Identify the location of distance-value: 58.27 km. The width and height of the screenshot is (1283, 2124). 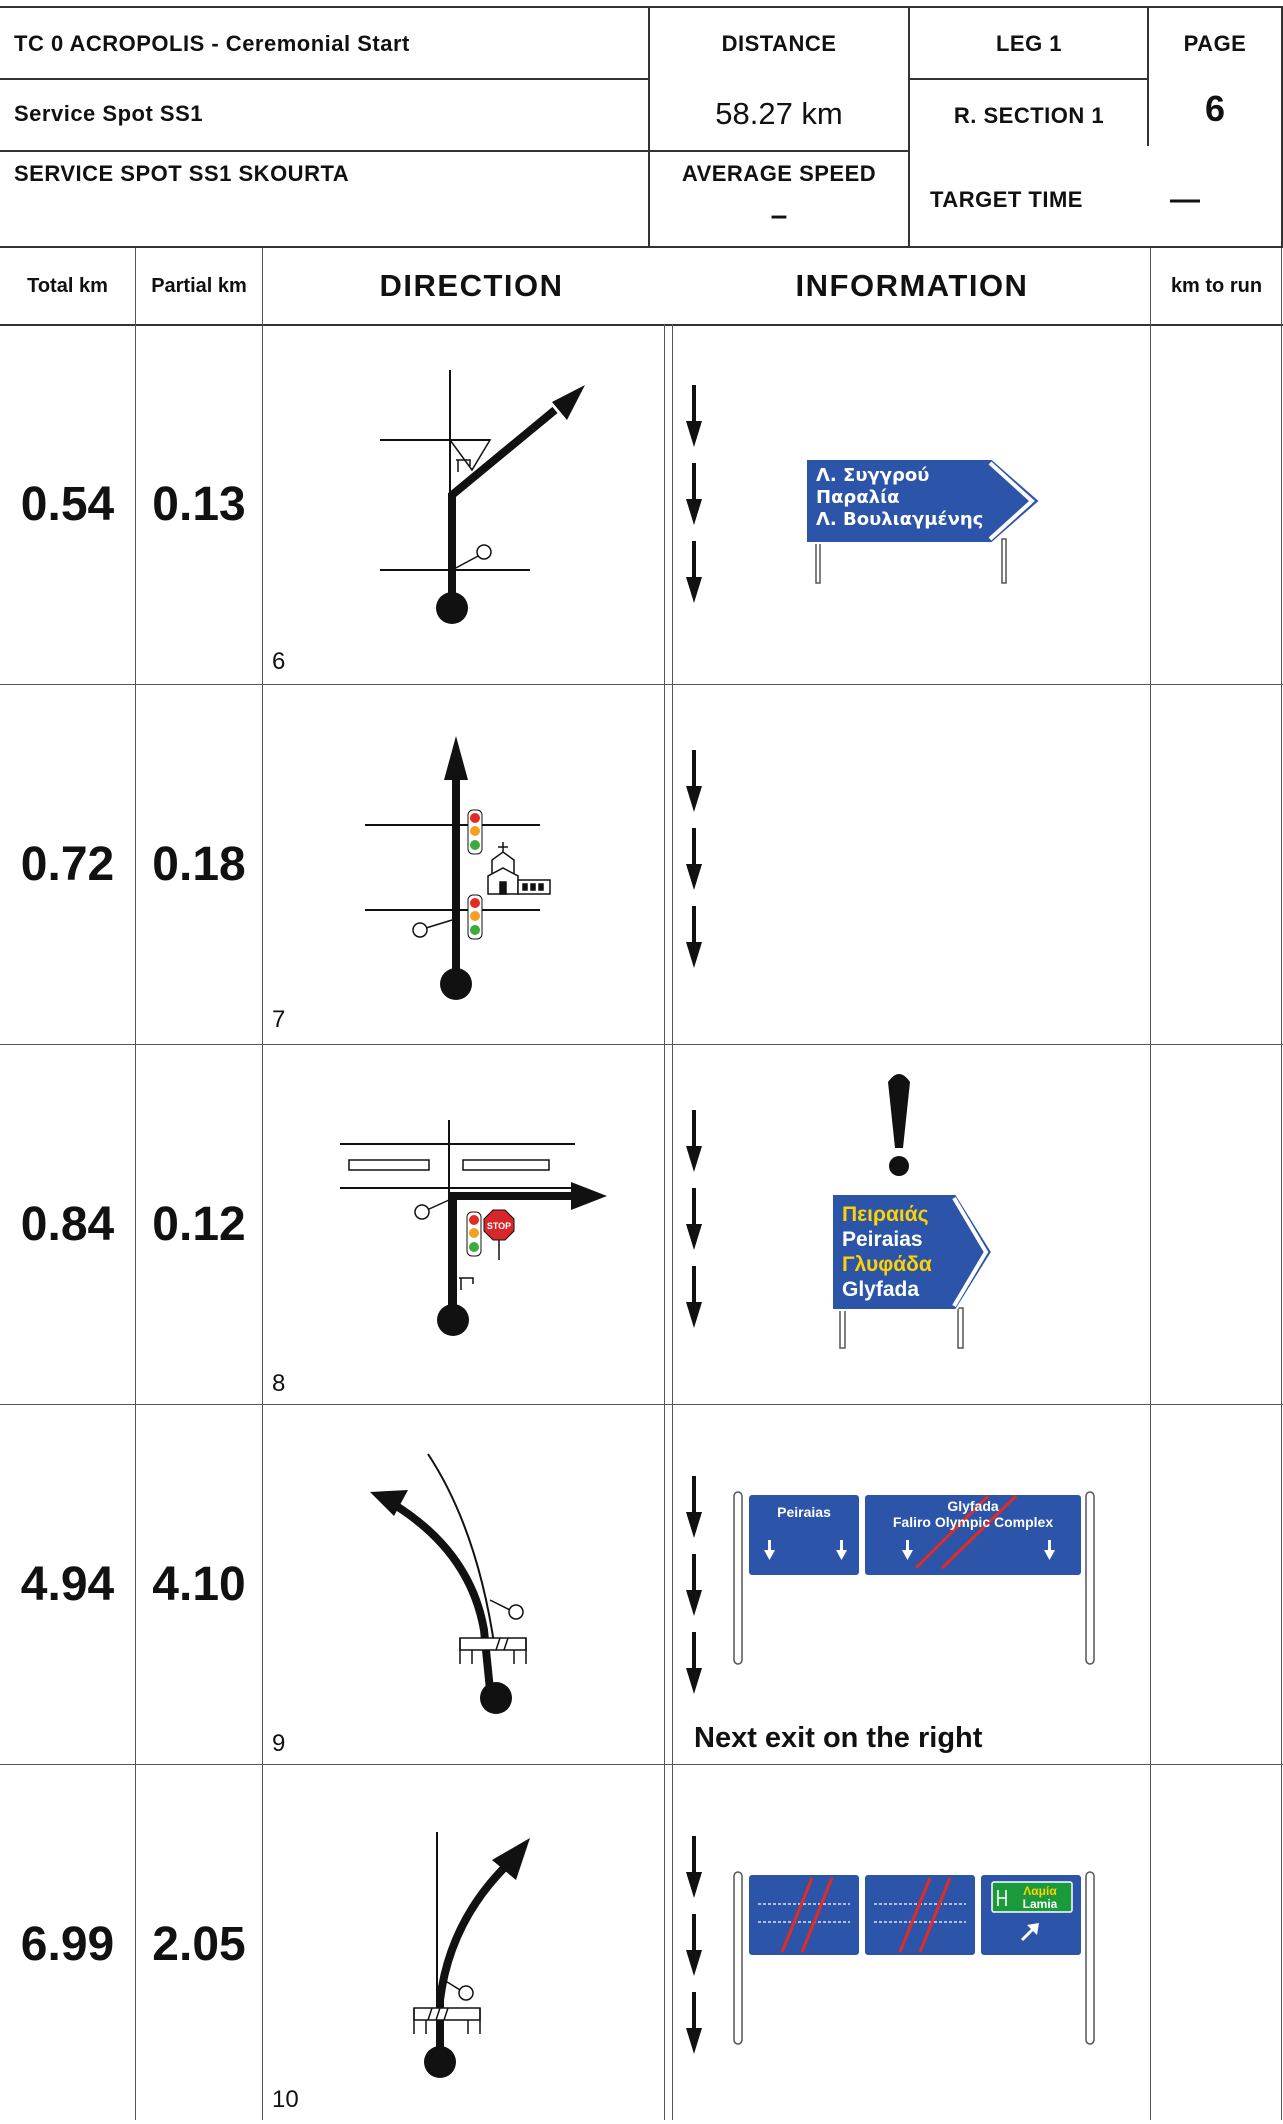
(779, 113).